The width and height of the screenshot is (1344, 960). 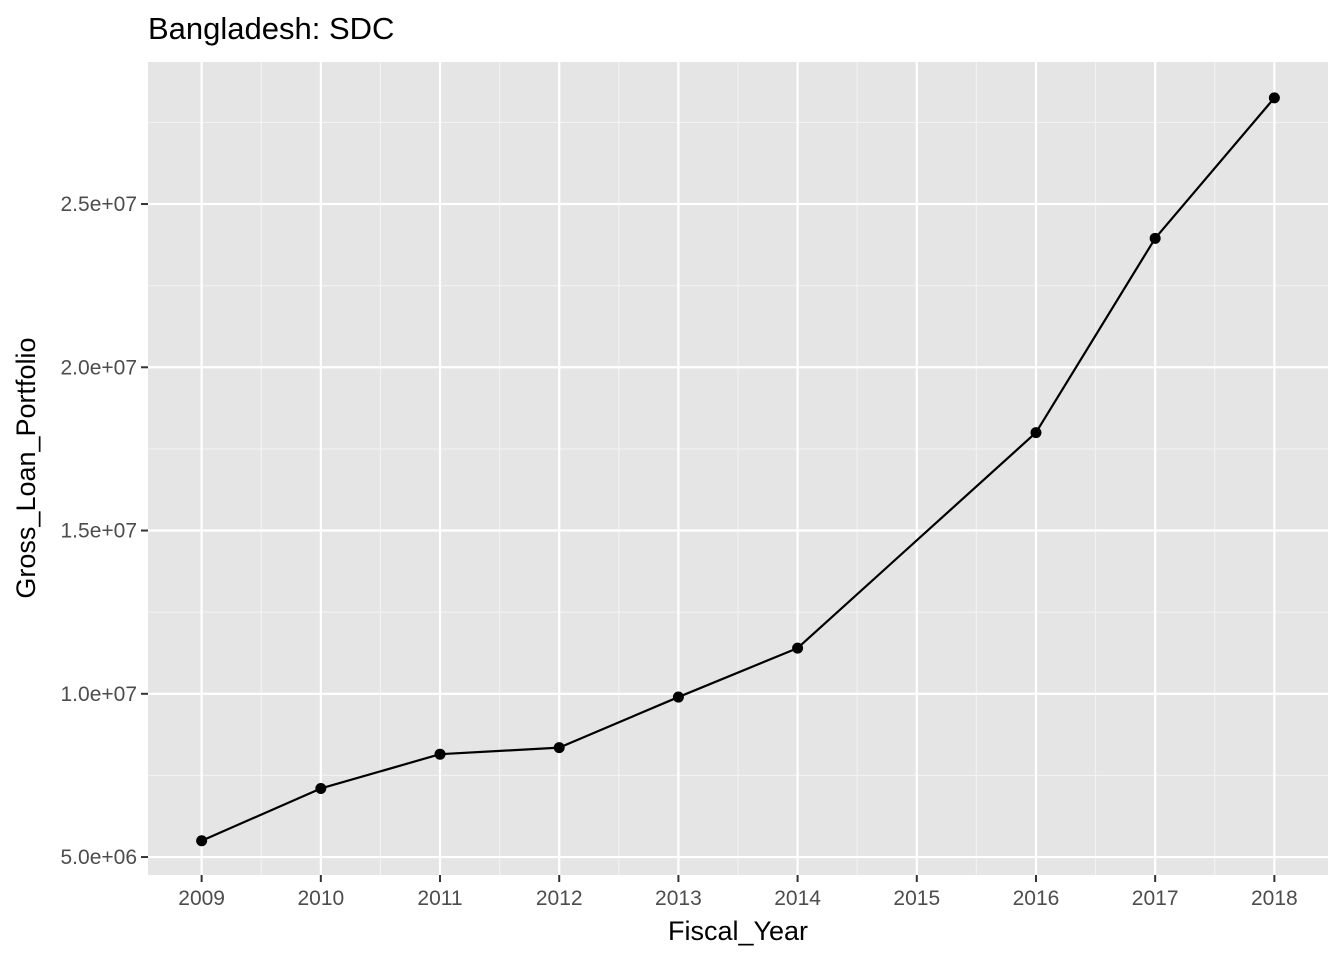 What do you see at coordinates (797, 898) in the screenshot?
I see `x-tick-label: 2014` at bounding box center [797, 898].